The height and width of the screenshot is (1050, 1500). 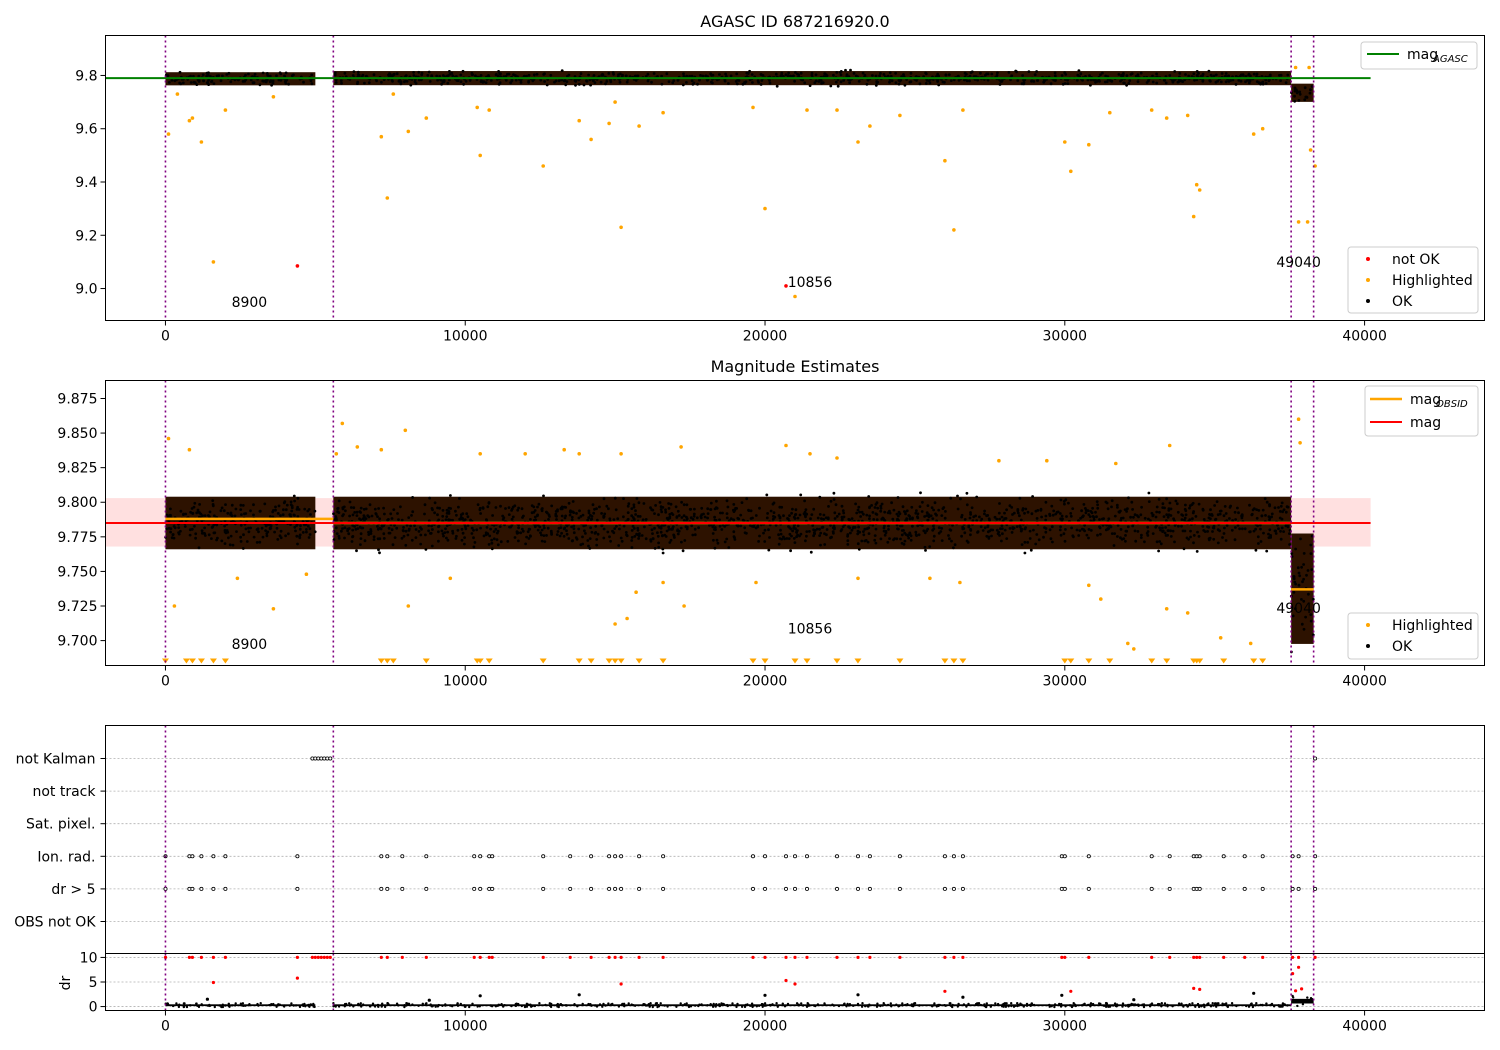 I want to click on x-tick-label: 40000, so click(x=1364, y=337).